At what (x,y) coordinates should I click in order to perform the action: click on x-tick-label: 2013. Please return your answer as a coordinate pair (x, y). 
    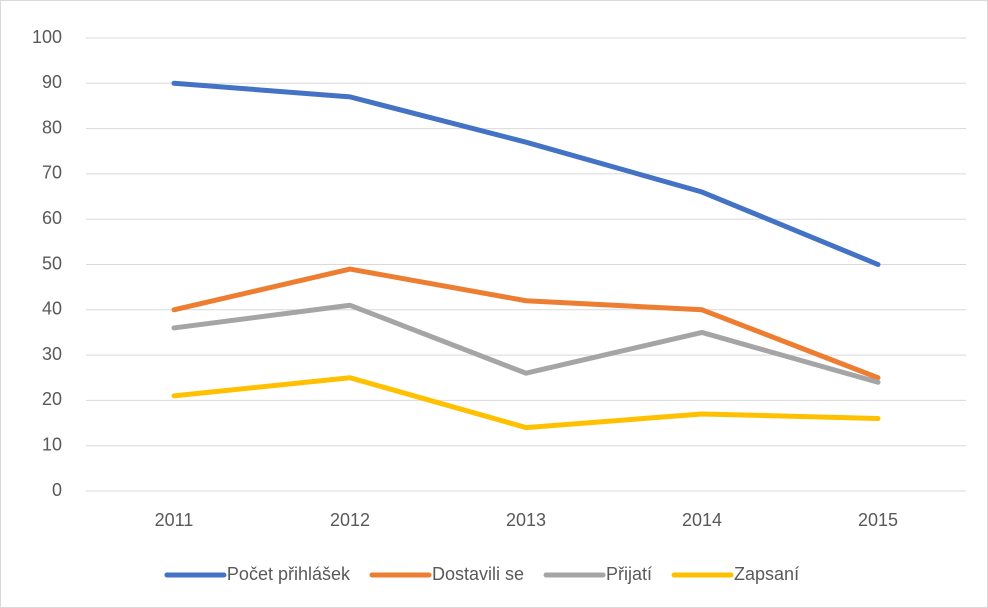
    Looking at the image, I should click on (526, 520).